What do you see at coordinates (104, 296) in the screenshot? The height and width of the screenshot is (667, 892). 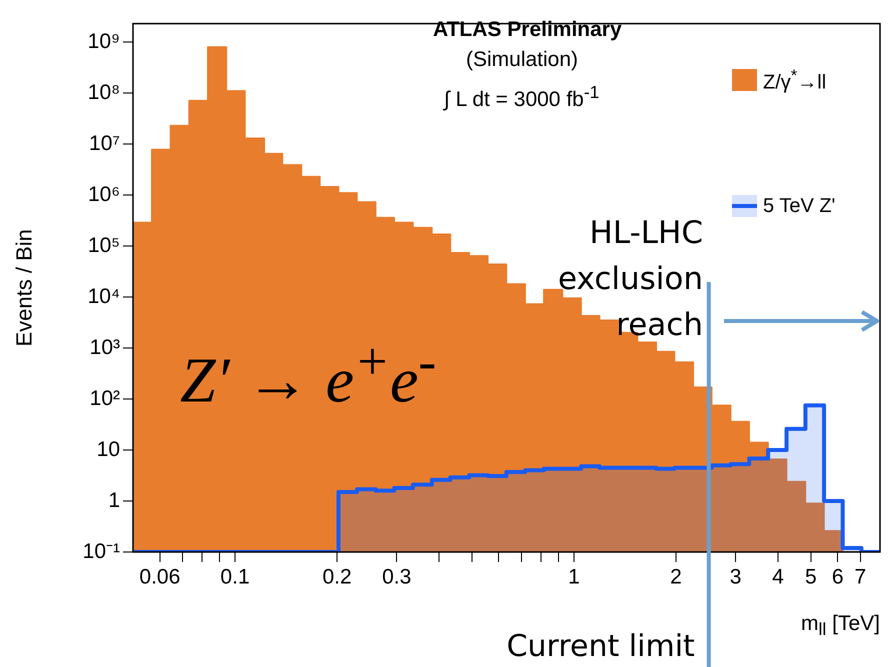 I see `y-tick-label: 10⁴` at bounding box center [104, 296].